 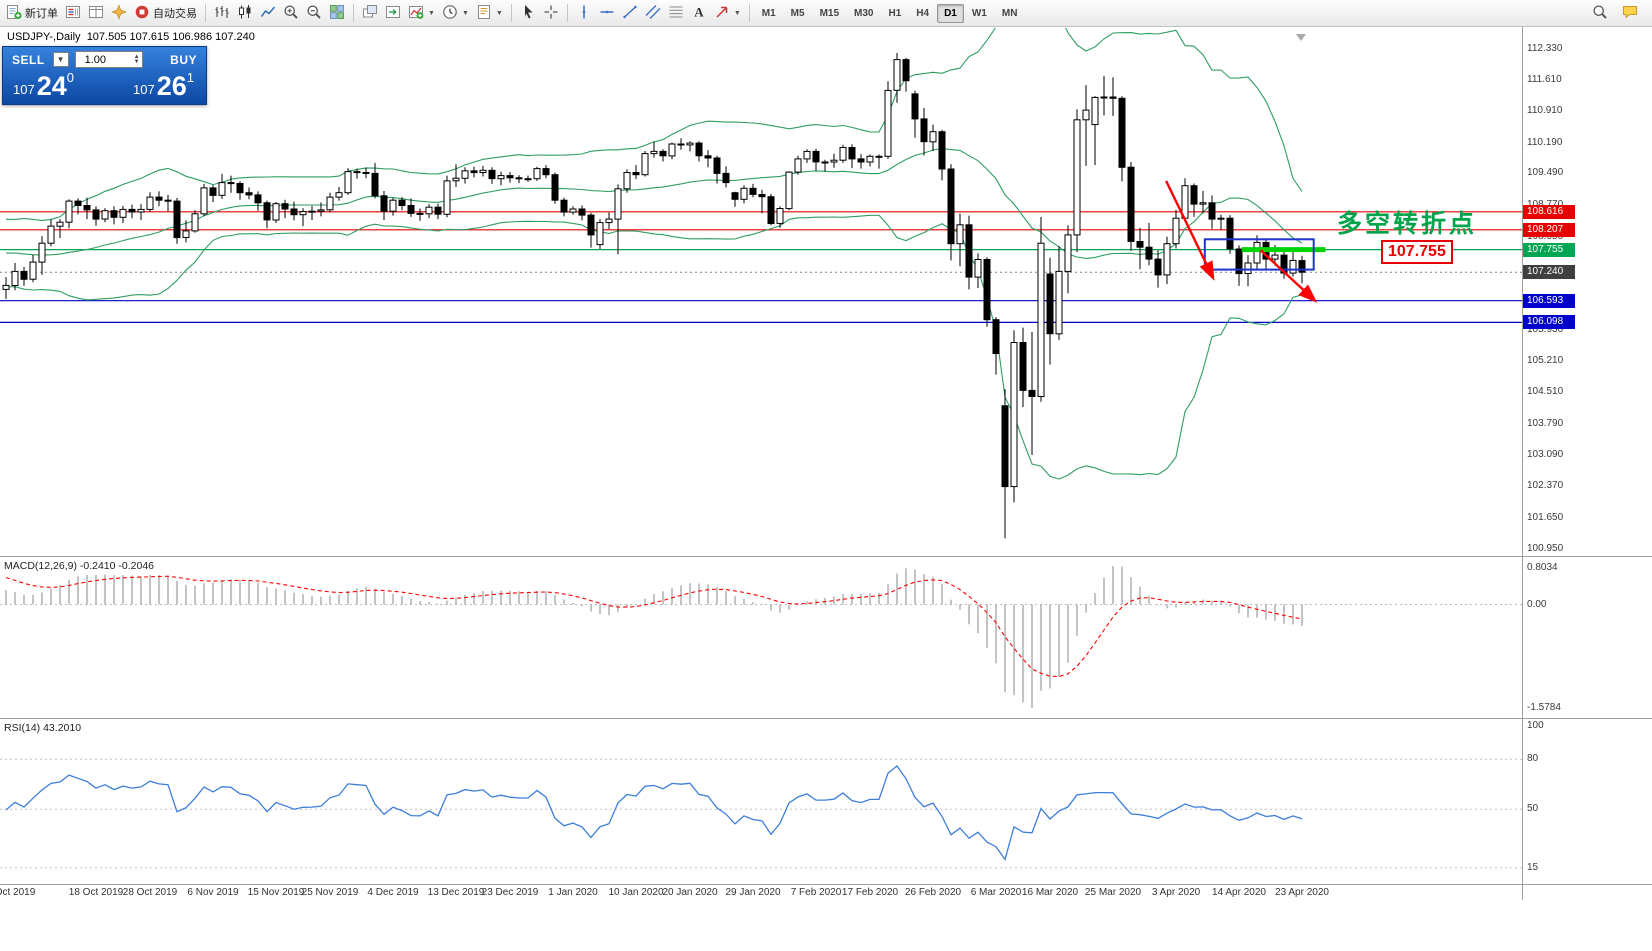 I want to click on data-window-button, so click(x=96, y=13).